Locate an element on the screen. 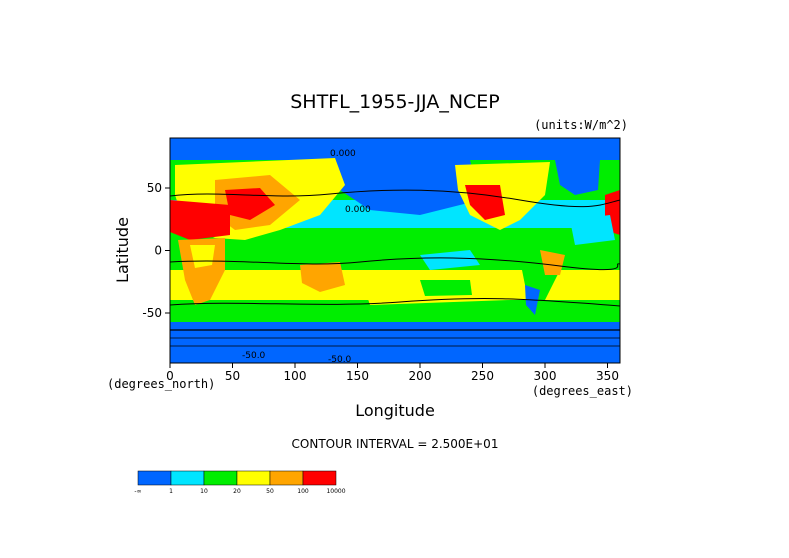 This screenshot has width=789, height=558. y-axis-ticks: 50 0 -50 is located at coordinates (156, 250).